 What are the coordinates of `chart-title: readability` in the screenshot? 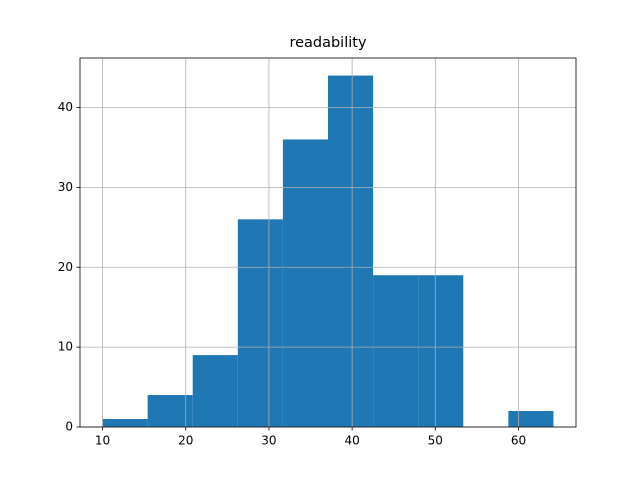 It's located at (328, 43).